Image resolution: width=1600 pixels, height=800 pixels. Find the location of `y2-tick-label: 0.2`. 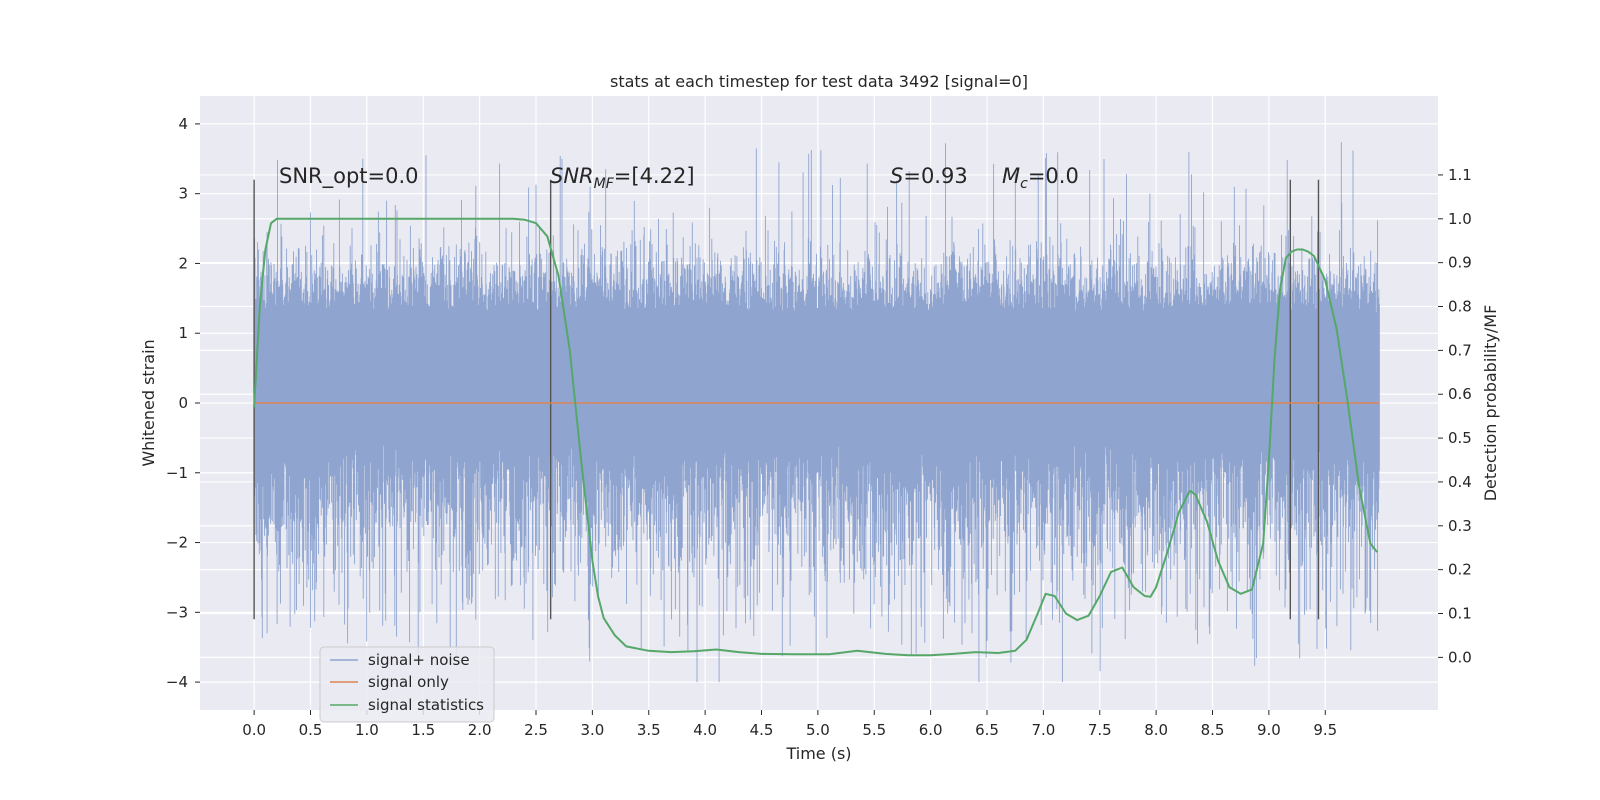

y2-tick-label: 0.2 is located at coordinates (1460, 570).